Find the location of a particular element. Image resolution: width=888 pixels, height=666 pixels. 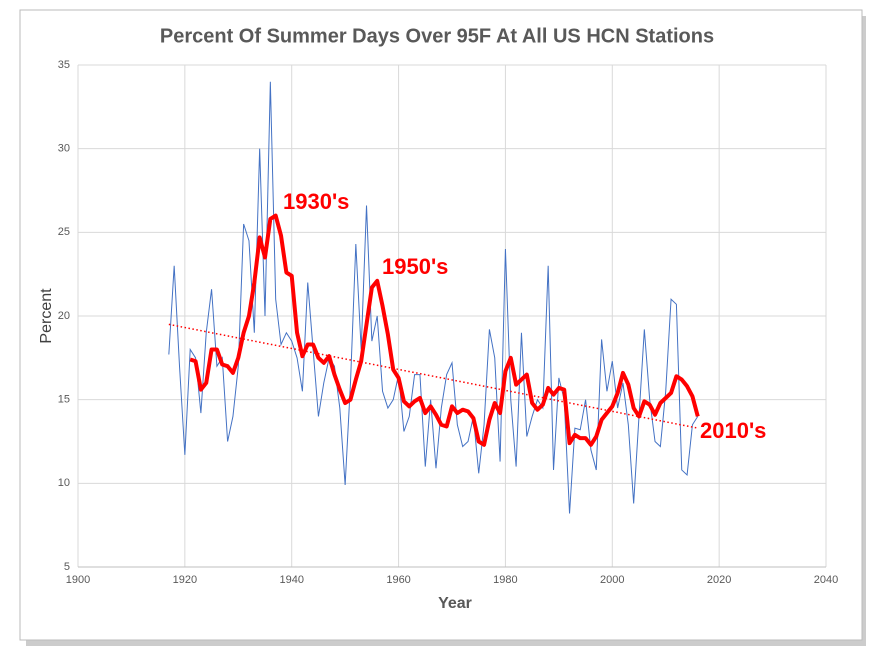

y-tick-label: 25 is located at coordinates (64, 232).